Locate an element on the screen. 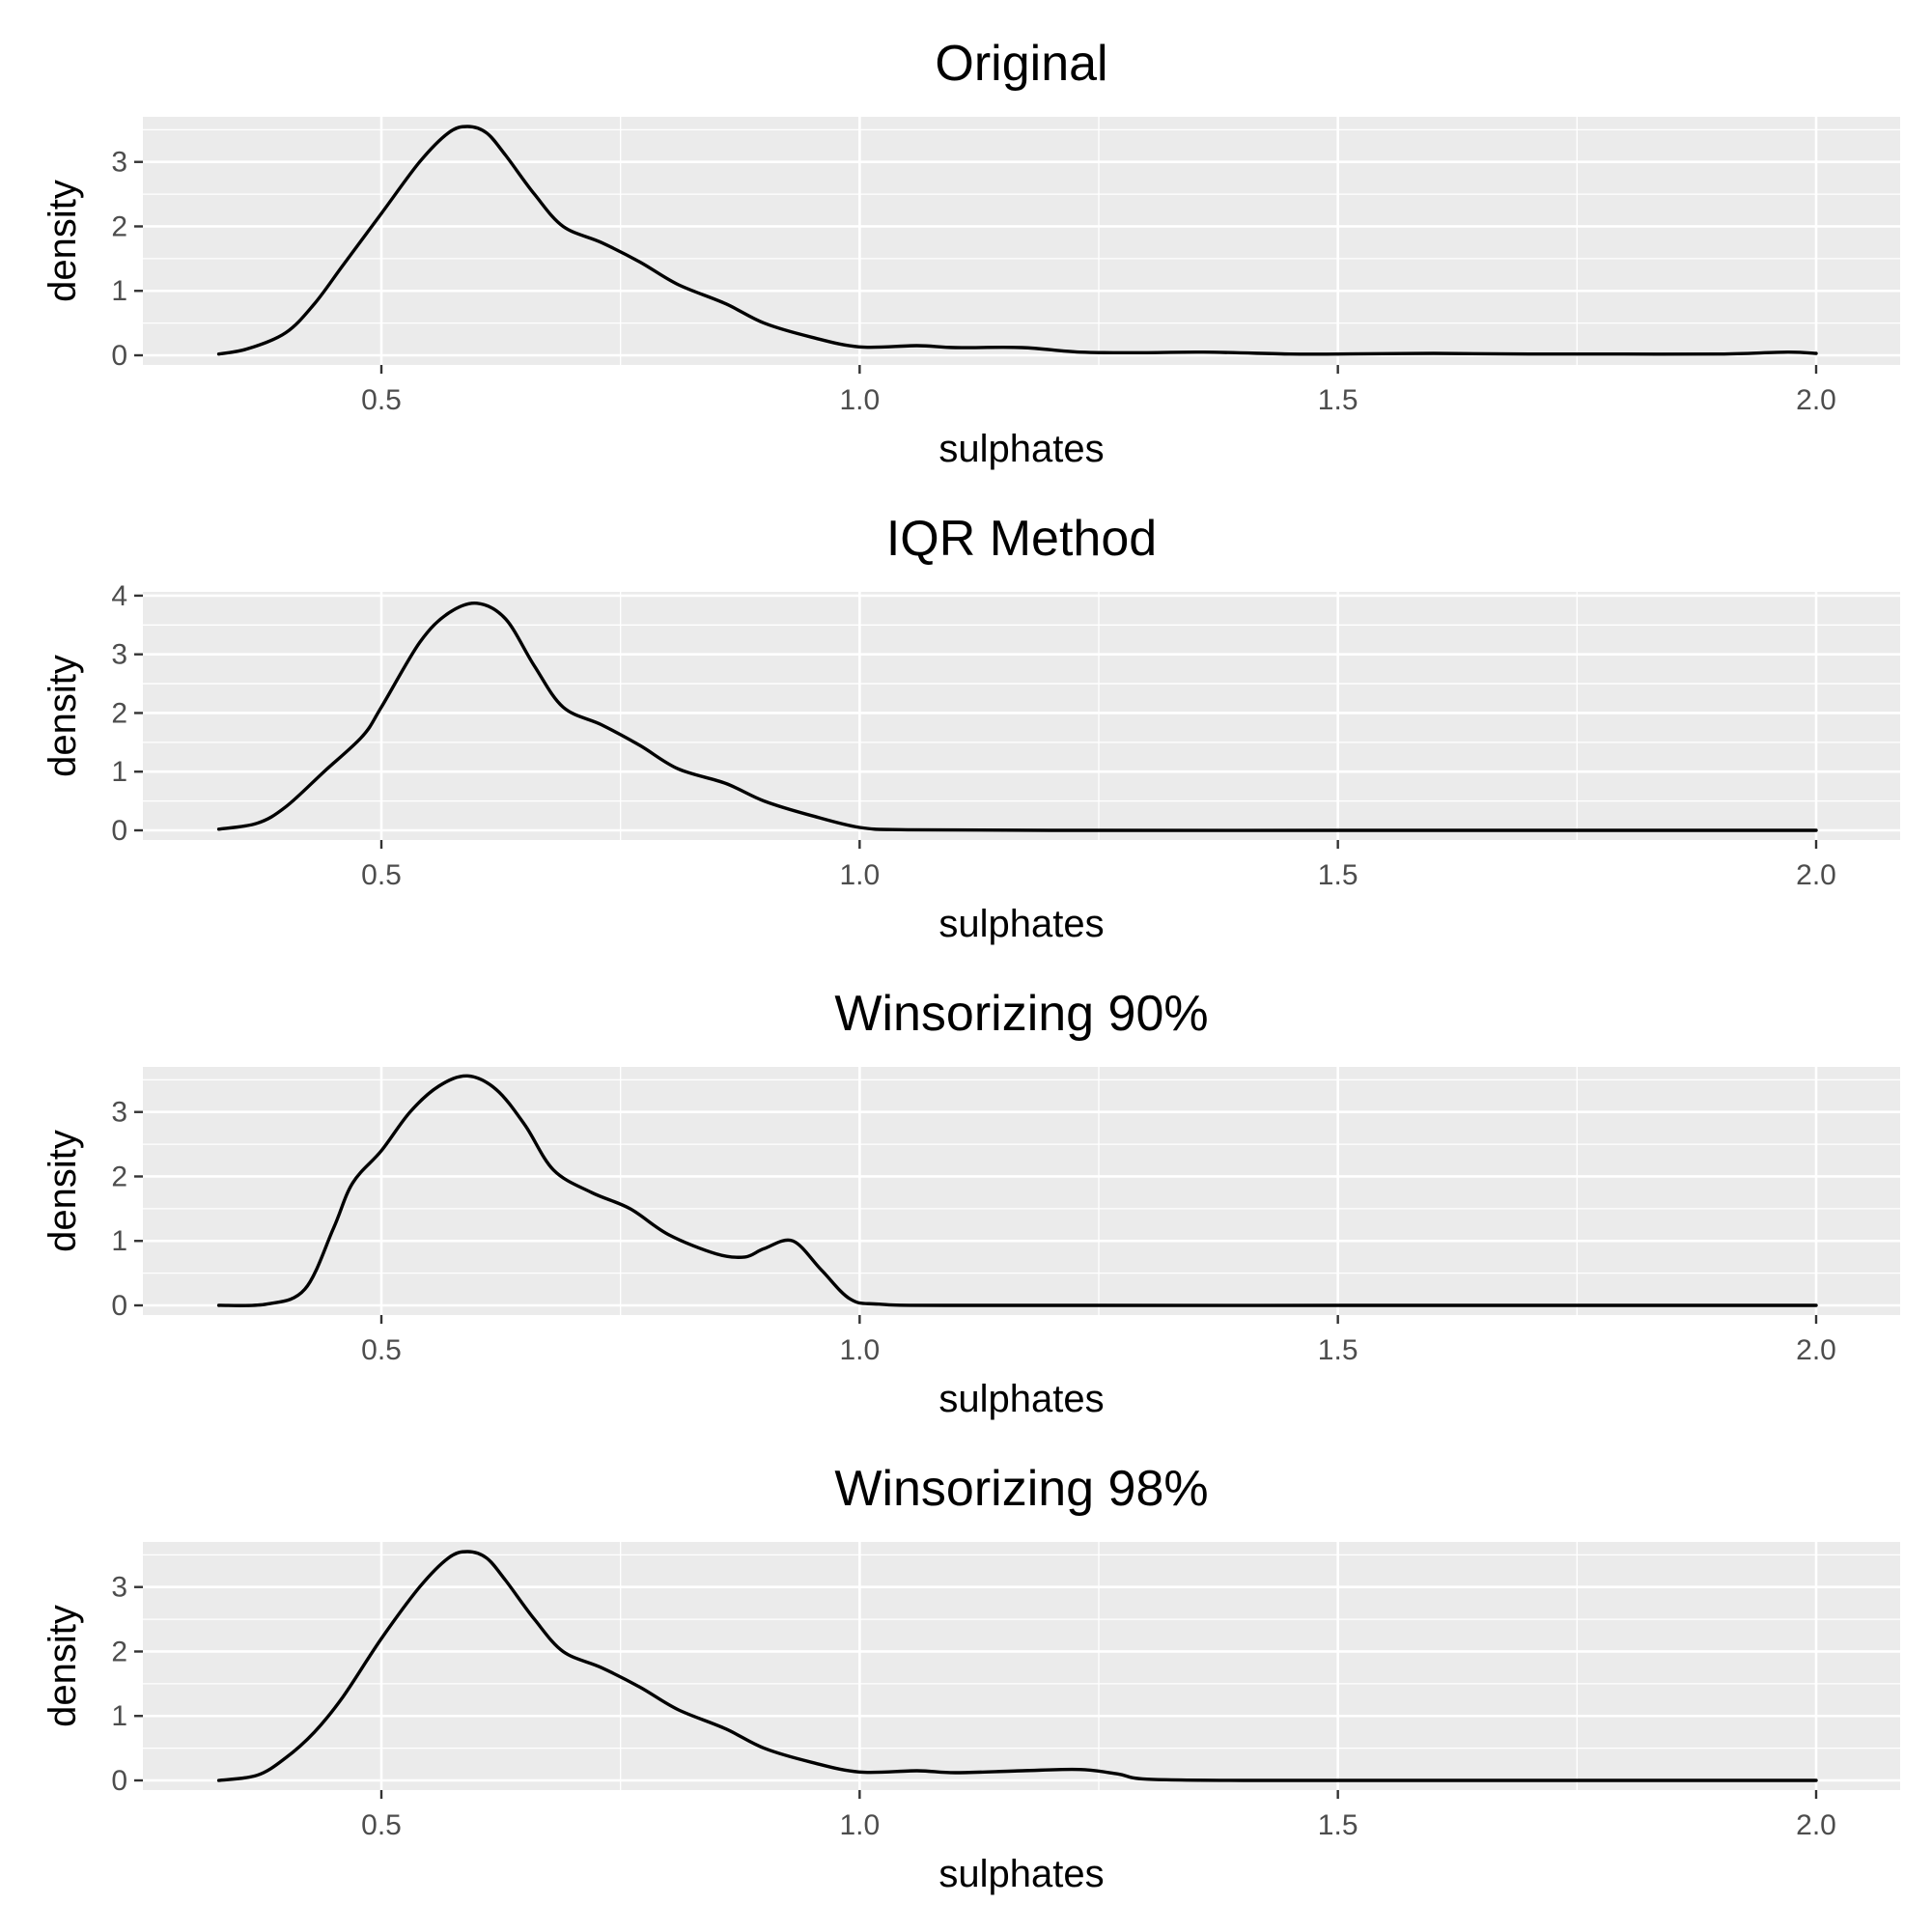 Image resolution: width=1932 pixels, height=1932 pixels. chart-title: Original is located at coordinates (1021, 64).